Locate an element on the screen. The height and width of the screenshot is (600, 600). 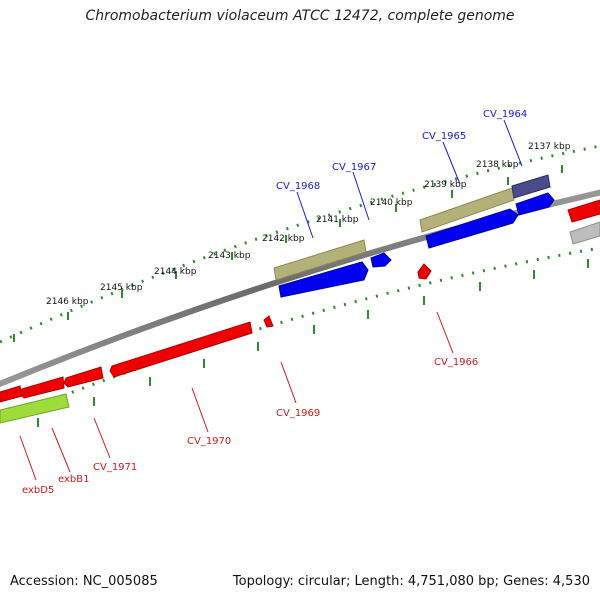
label-cv1971: CV_1971 is located at coordinates (115, 467).